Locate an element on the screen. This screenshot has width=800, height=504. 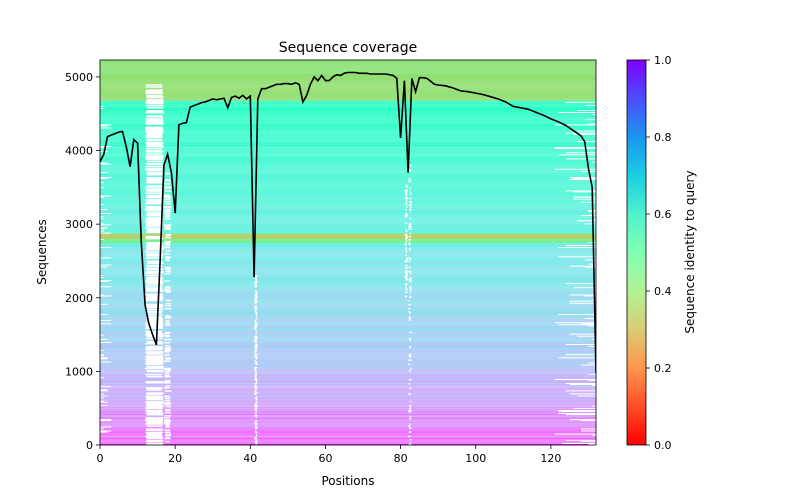
y-tick-label: 5000 is located at coordinates (79, 77).